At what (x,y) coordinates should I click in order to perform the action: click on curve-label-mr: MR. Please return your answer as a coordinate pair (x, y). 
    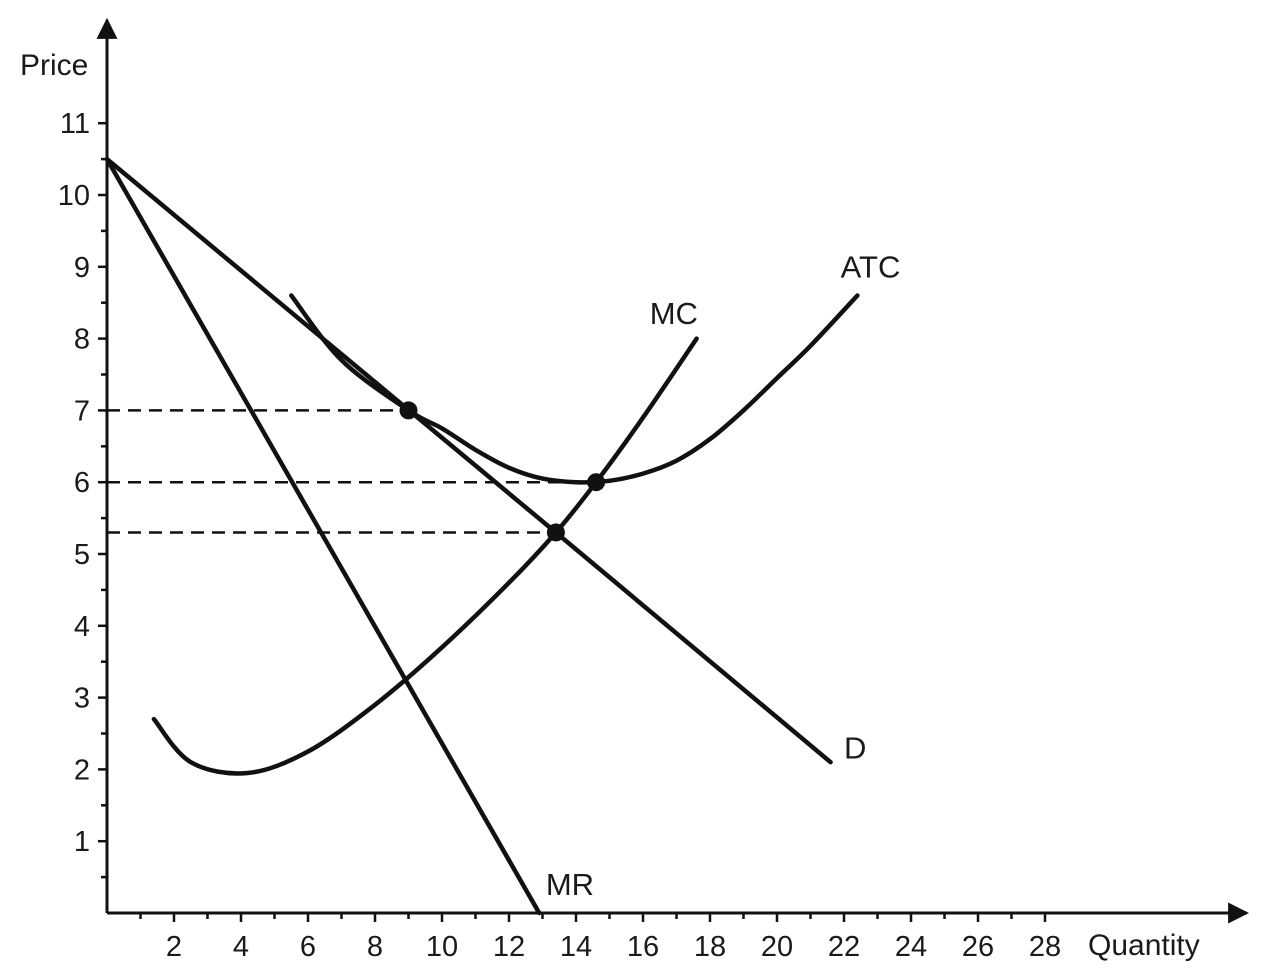
    Looking at the image, I should click on (570, 884).